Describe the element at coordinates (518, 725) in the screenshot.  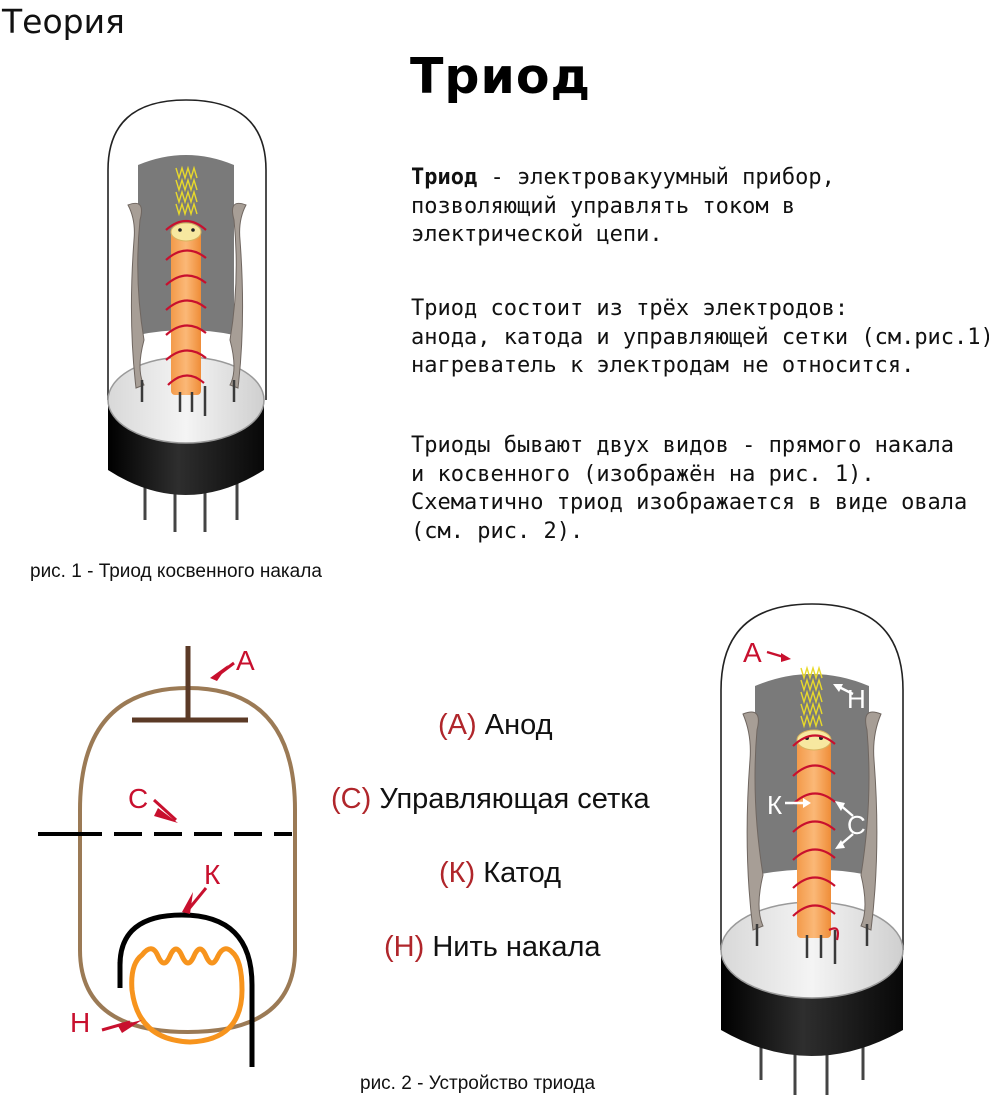
I see `legend-anode-label: Анод` at that location.